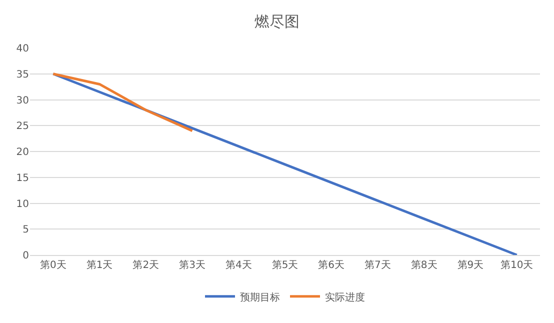 The image size is (554, 323). What do you see at coordinates (22, 126) in the screenshot?
I see `y-tick-label: 25` at bounding box center [22, 126].